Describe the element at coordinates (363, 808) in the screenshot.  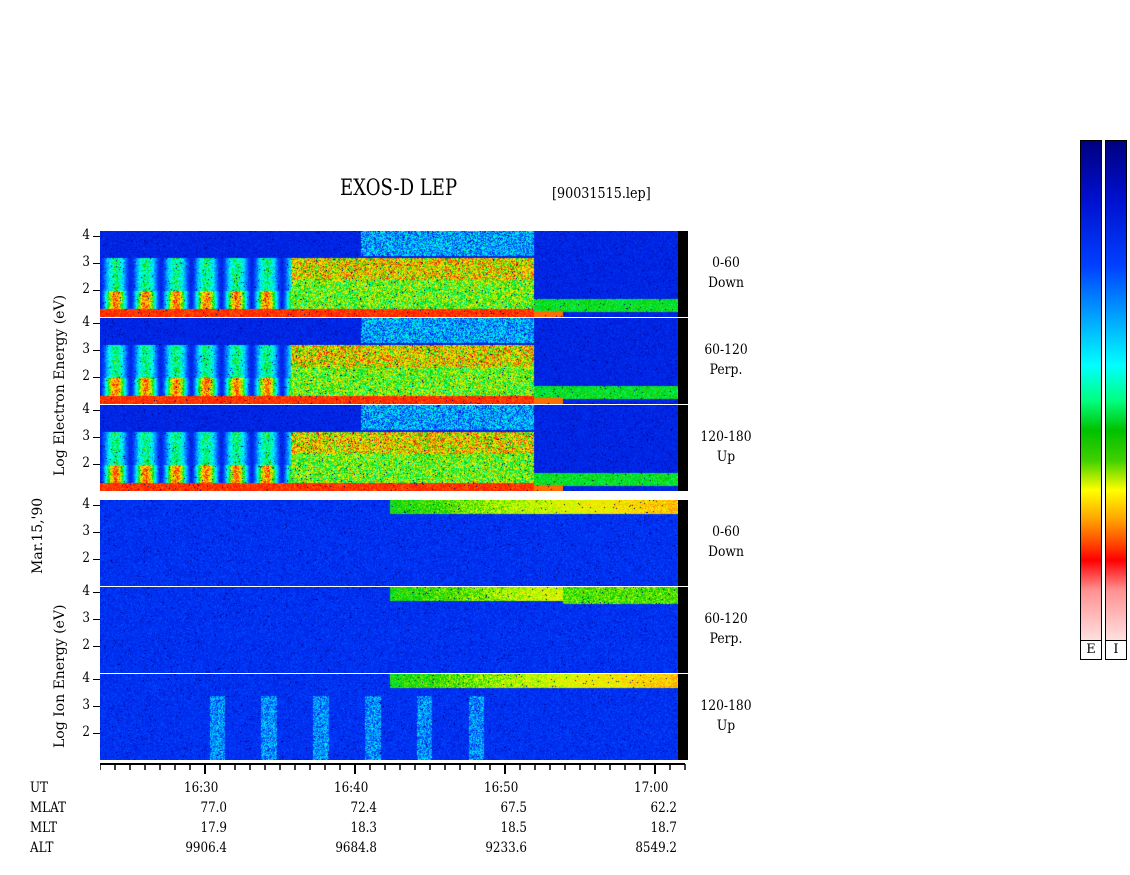
I see `ephemeris-value: 72.4` at that location.